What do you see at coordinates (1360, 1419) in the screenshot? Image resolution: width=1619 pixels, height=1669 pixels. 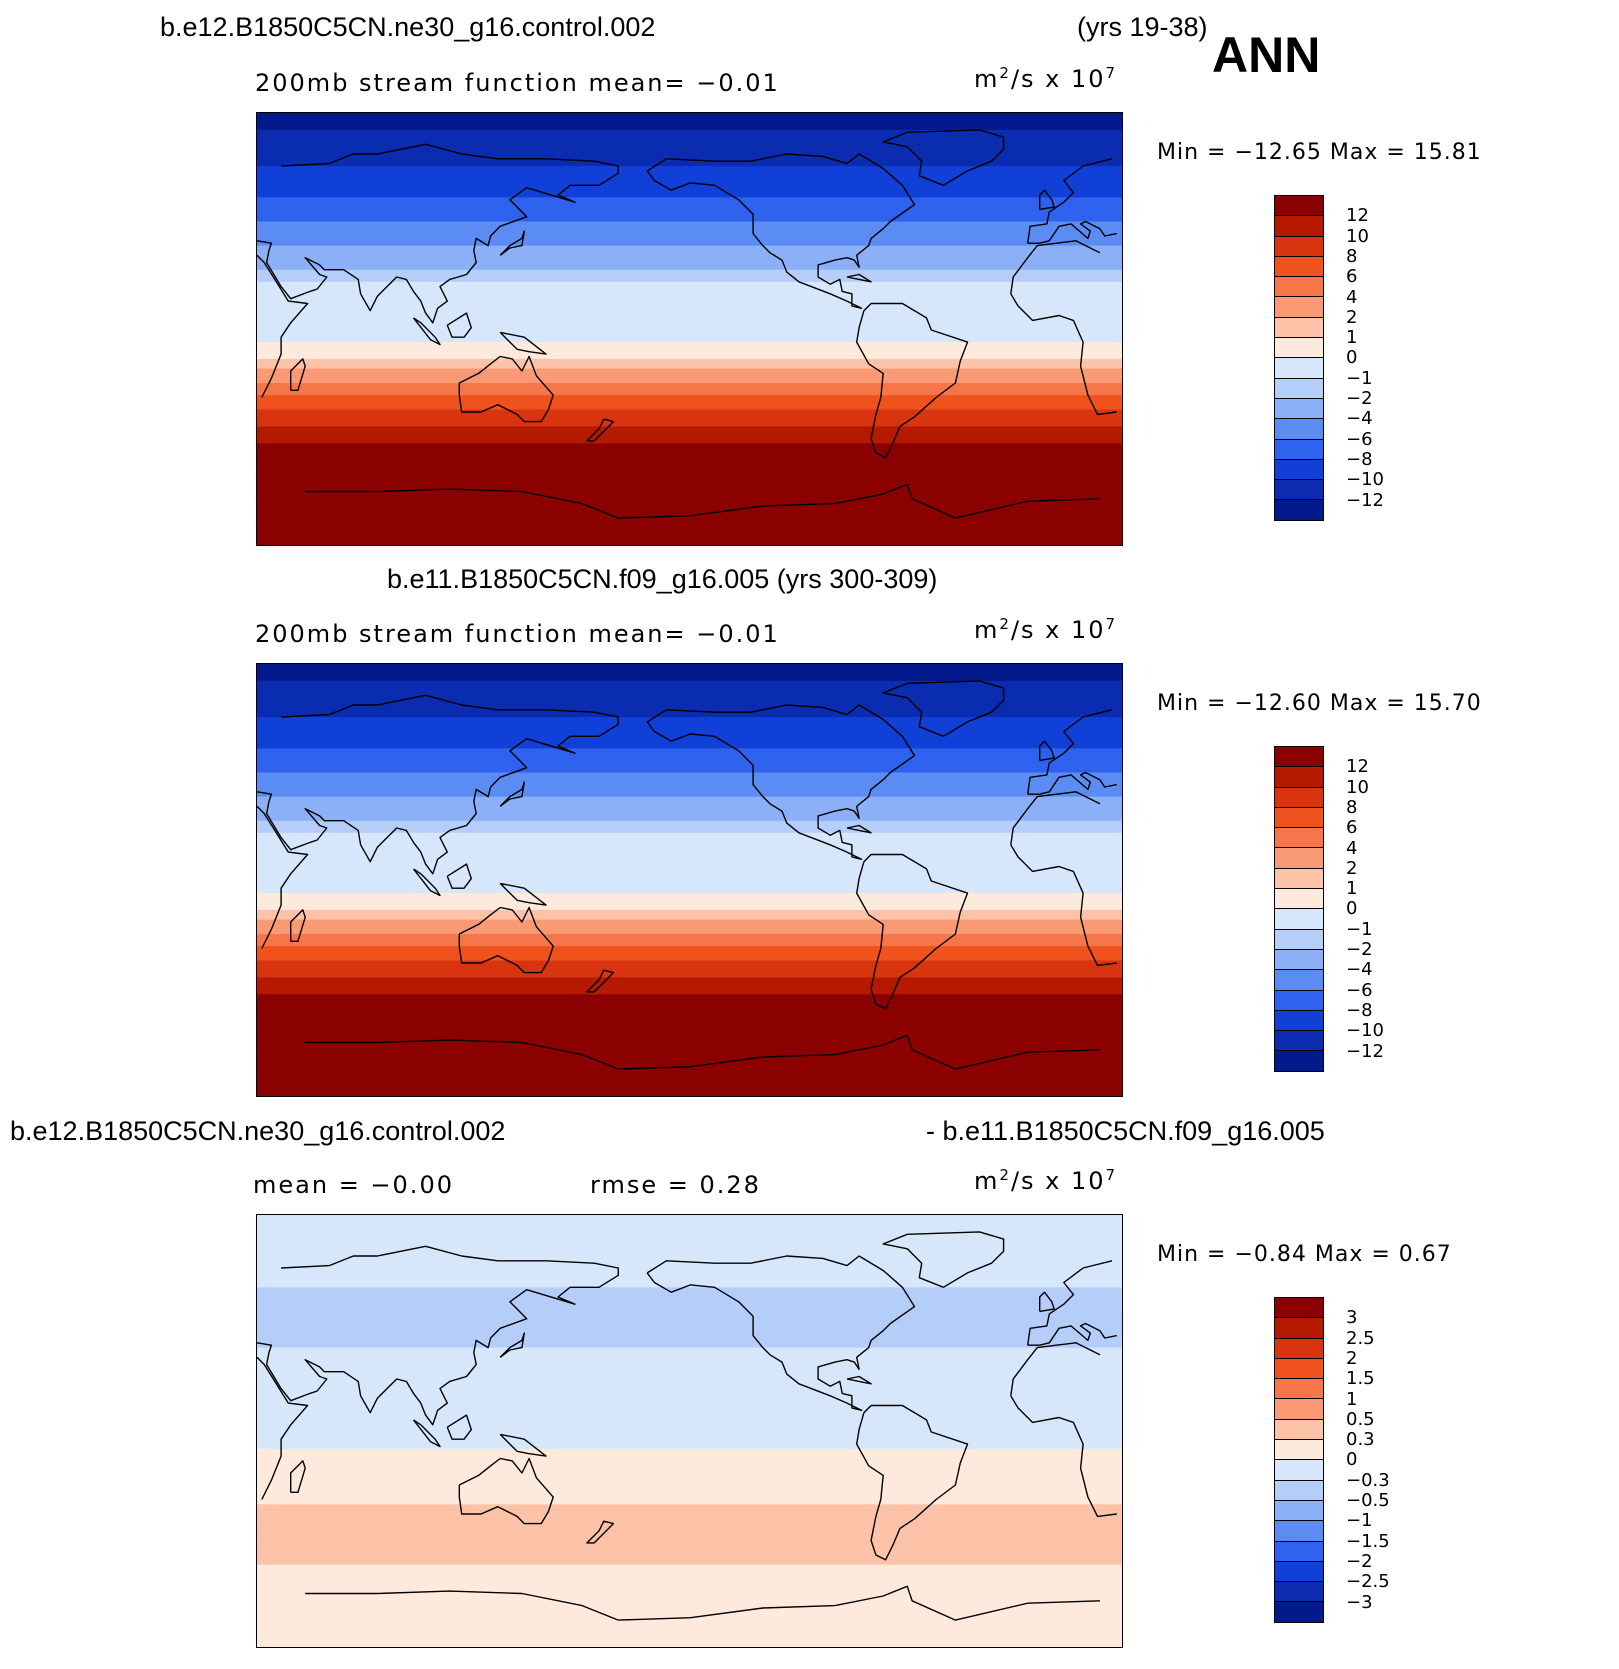 I see `colorbar-label: 0.5` at bounding box center [1360, 1419].